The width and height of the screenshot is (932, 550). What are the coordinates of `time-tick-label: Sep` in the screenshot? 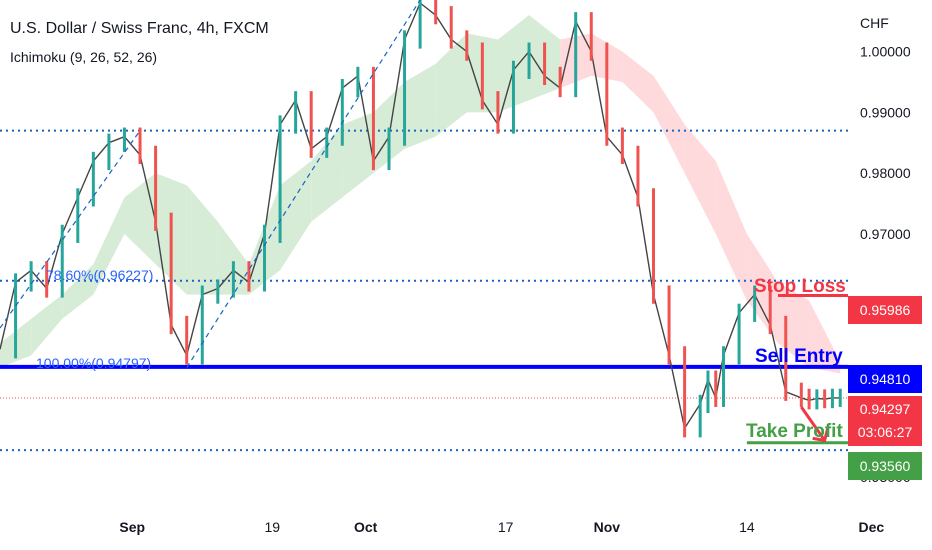 It's located at (132, 527).